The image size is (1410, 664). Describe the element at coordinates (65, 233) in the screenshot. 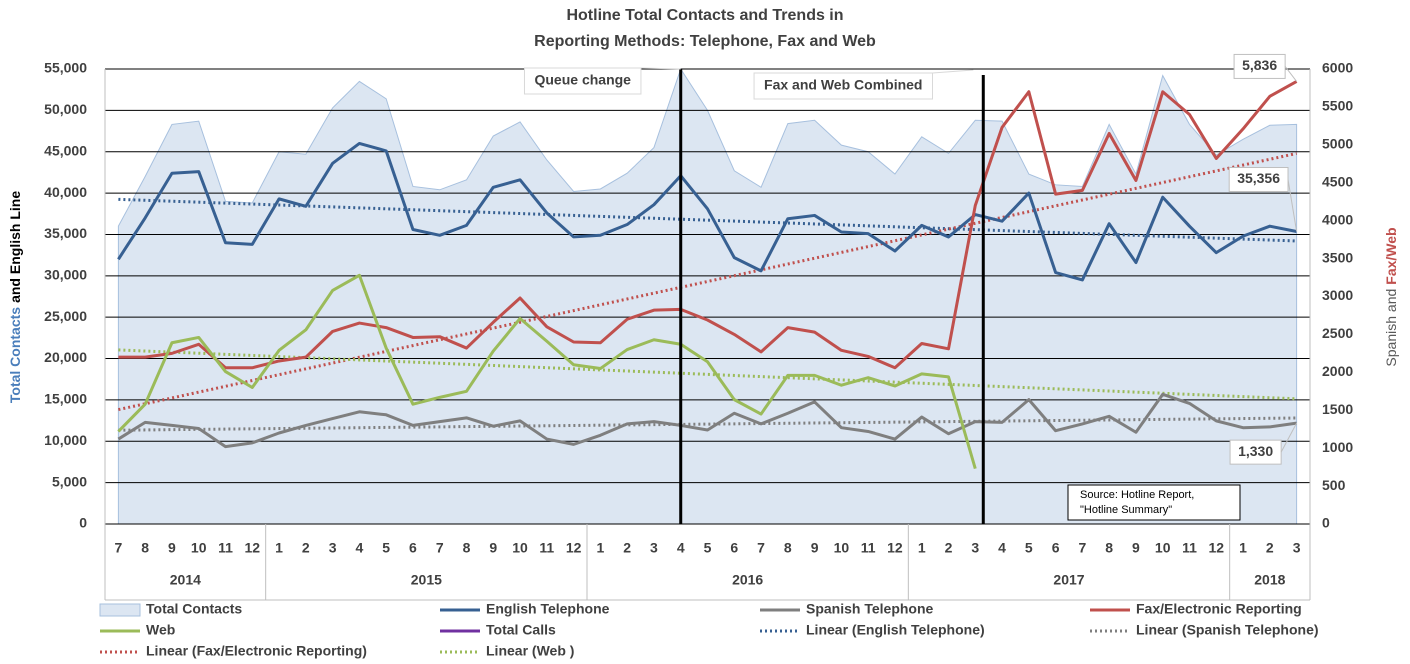

I see `y-tick-label: 35,000` at that location.